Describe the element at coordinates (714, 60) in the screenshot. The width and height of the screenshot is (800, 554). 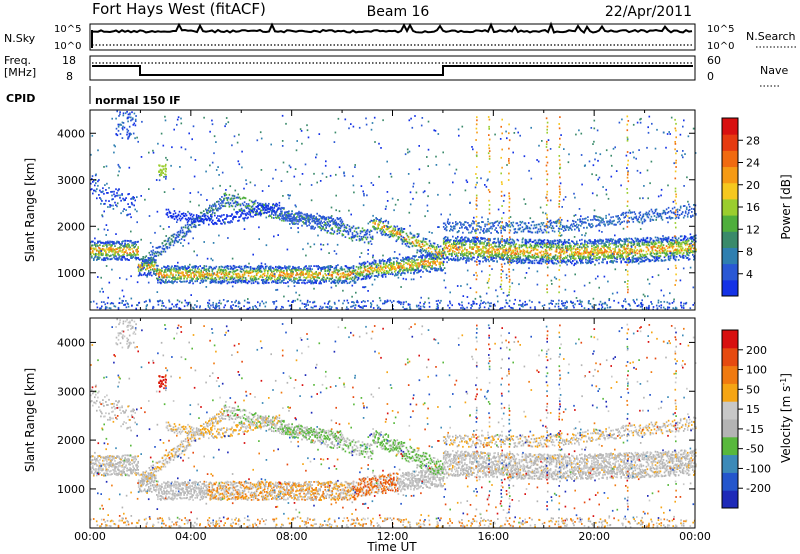
I see `nave-tick-top: 60` at that location.